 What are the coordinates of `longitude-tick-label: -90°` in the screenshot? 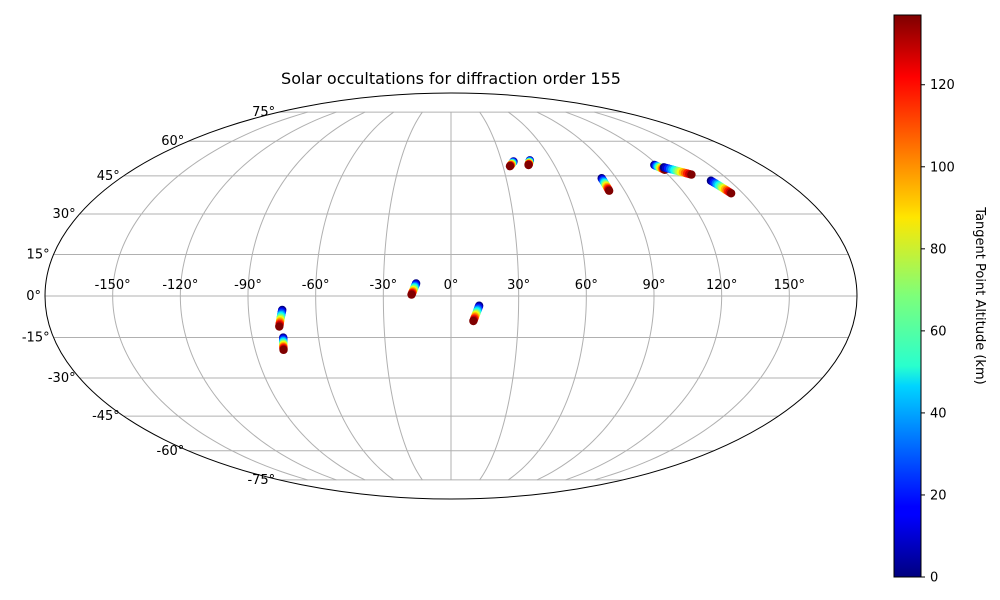 It's located at (248, 285).